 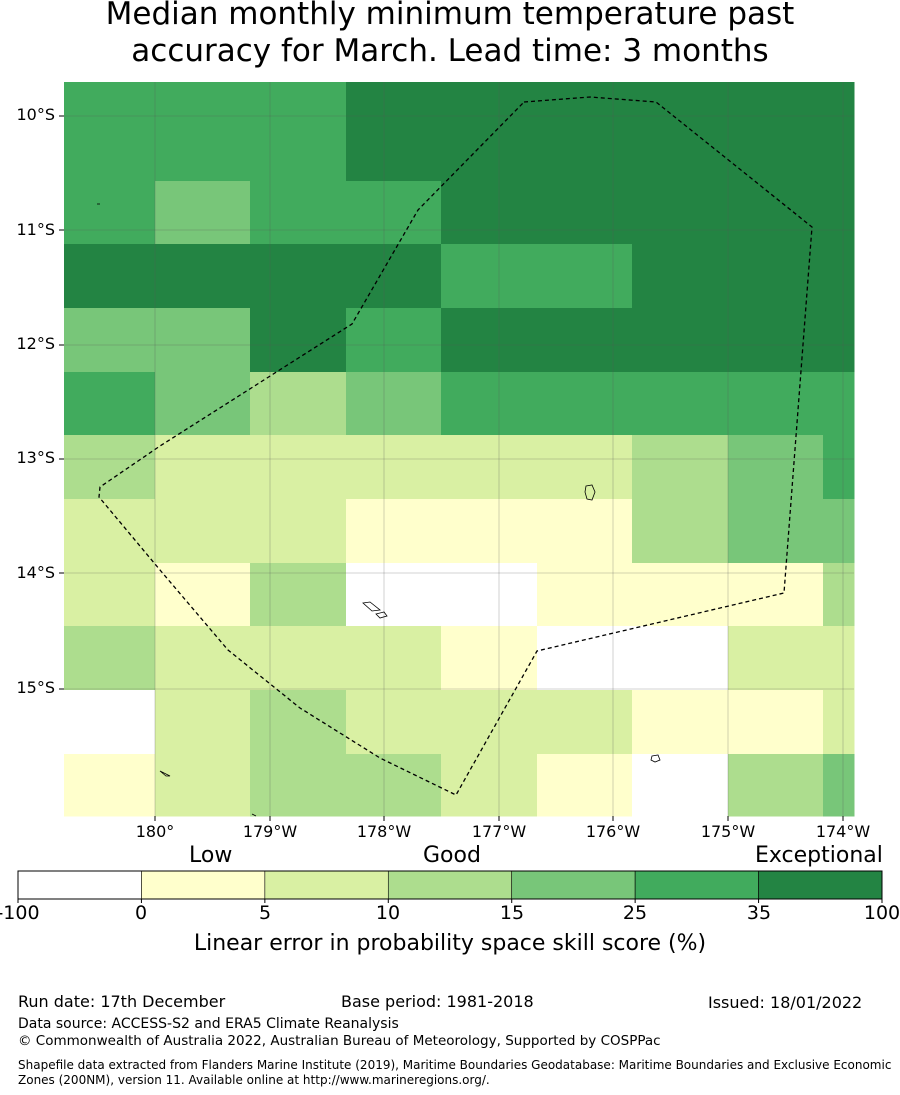 I want to click on issued-date: Issued: 18/01/2022, so click(x=785, y=1002).